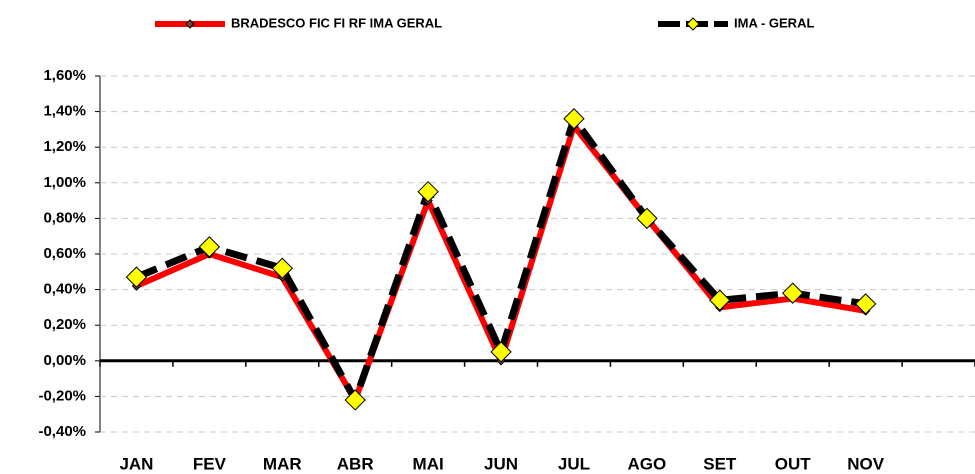 Image resolution: width=975 pixels, height=474 pixels. Describe the element at coordinates (64, 146) in the screenshot. I see `y-tick-label: 1,20%` at that location.